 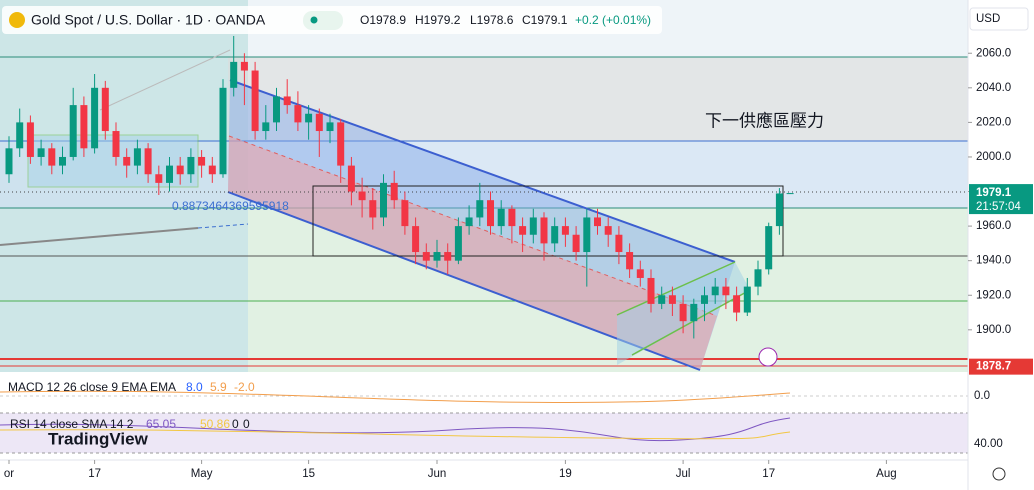 What do you see at coordinates (244, 387) in the screenshot?
I see `macd-value: -2.0` at bounding box center [244, 387].